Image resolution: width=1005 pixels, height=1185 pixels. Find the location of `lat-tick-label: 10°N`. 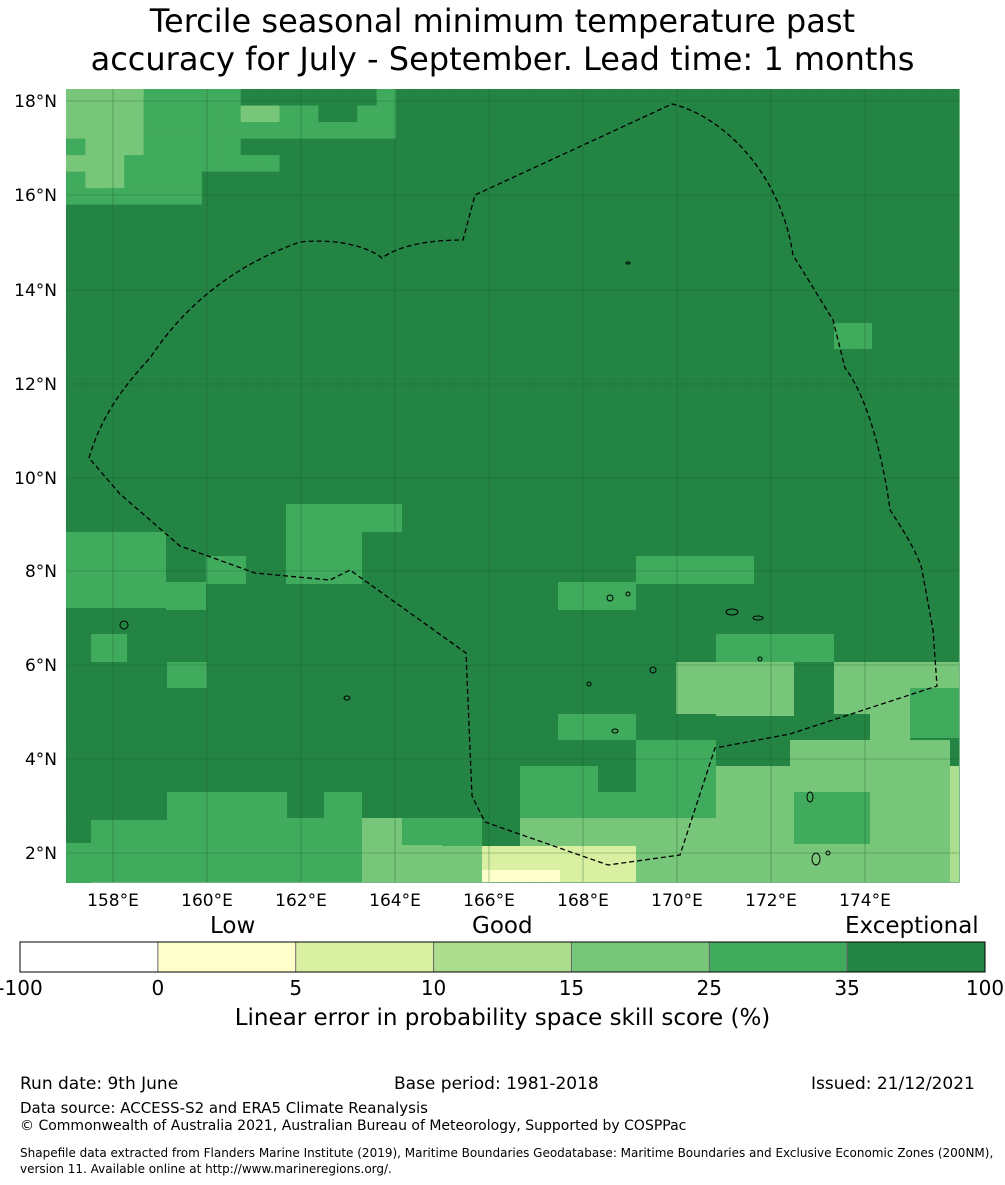

lat-tick-label: 10°N is located at coordinates (35, 479).